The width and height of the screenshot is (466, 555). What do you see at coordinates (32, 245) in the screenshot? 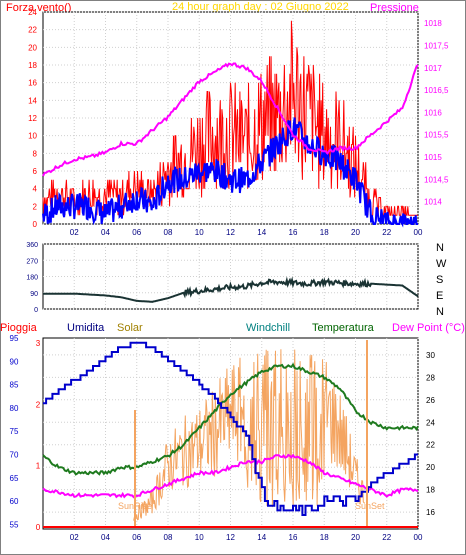
I see `direction-tick-label: 360` at bounding box center [32, 245].